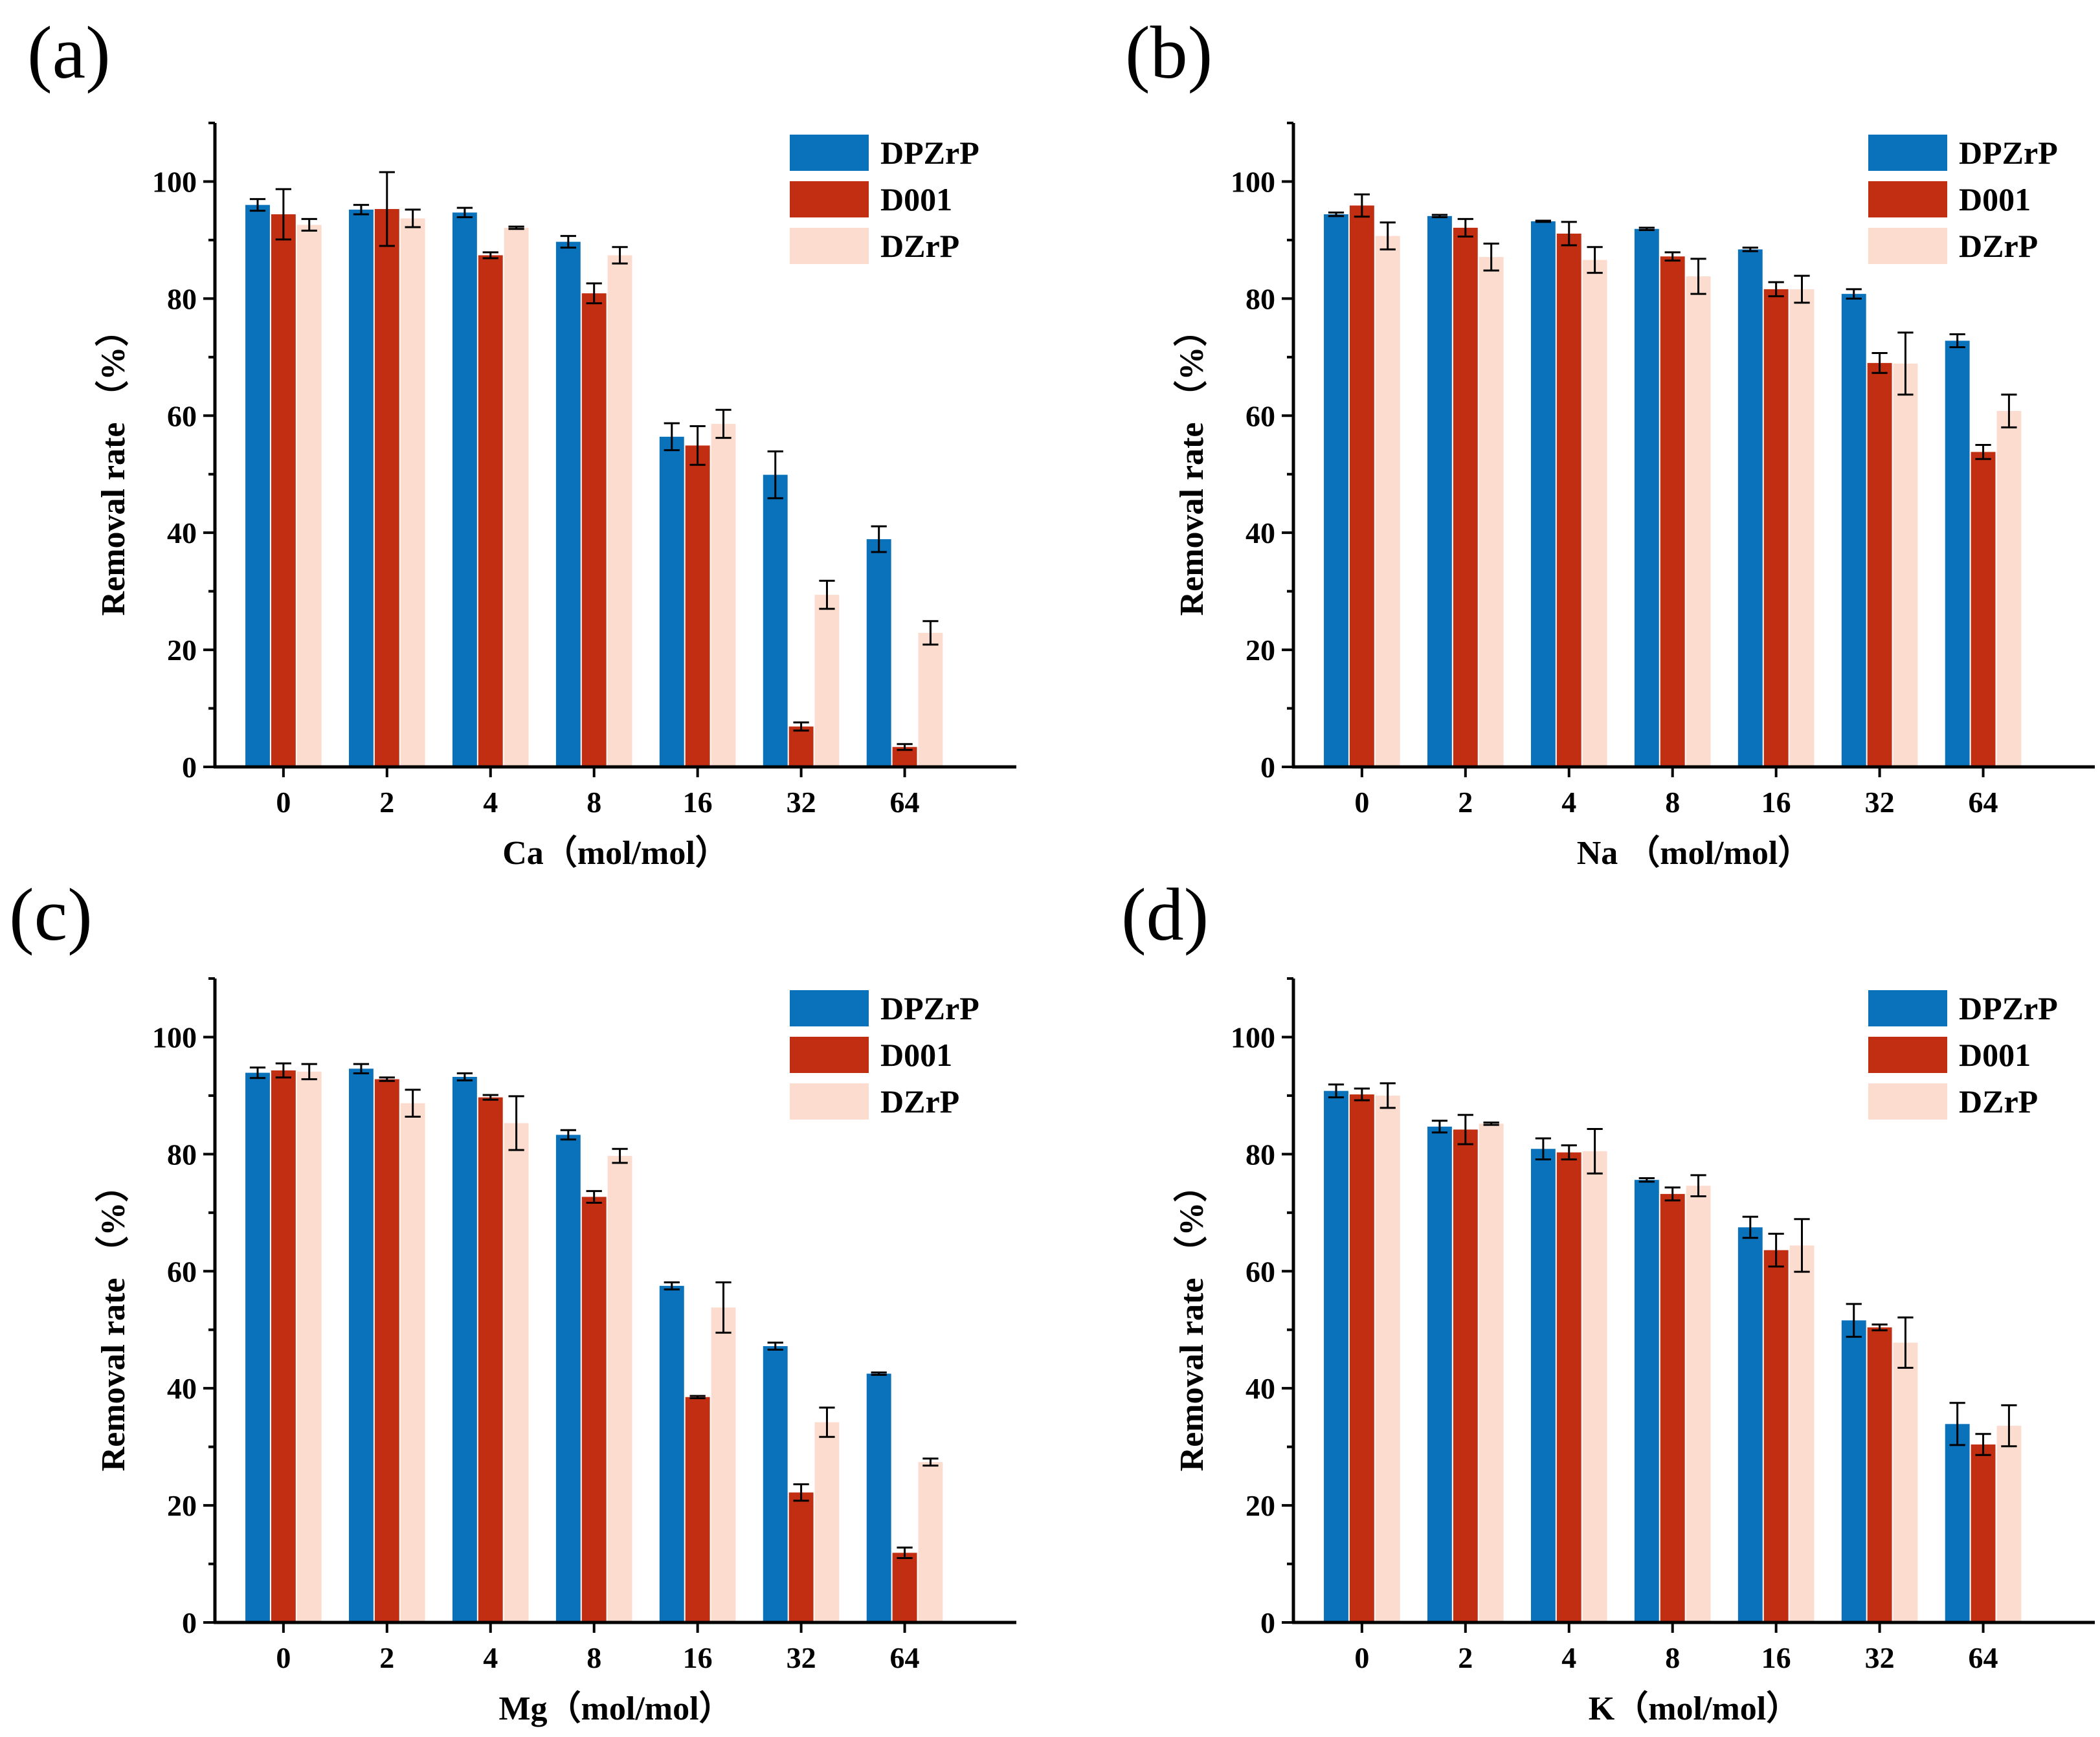 This screenshot has height=1737, width=2100. I want to click on panel-c-y-axis-title: Removal rate （%）, so click(113, 1320).